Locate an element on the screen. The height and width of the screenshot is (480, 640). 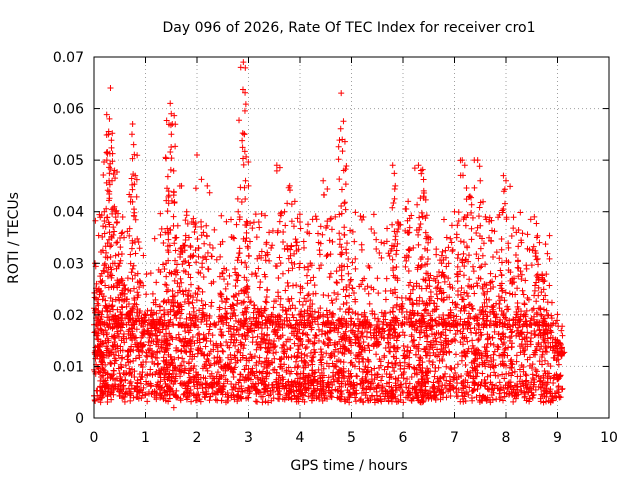
y-tick-label: 0.06 is located at coordinates (68, 110).